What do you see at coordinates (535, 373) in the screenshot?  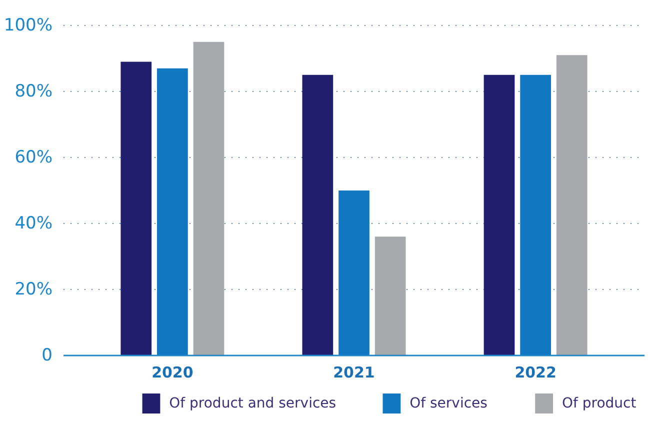 I see `x-tick-label: 2022` at bounding box center [535, 373].